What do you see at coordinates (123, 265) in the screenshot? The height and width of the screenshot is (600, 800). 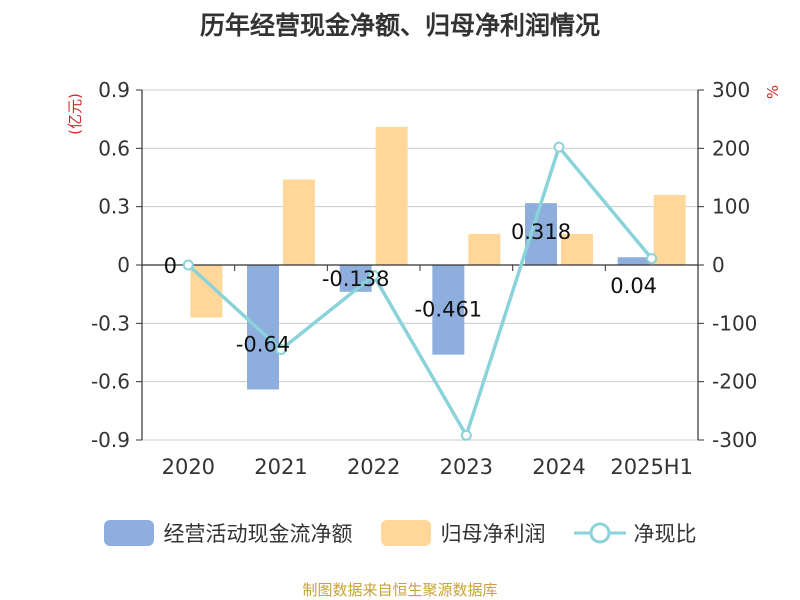 I see `left-tick-label: 0` at bounding box center [123, 265].